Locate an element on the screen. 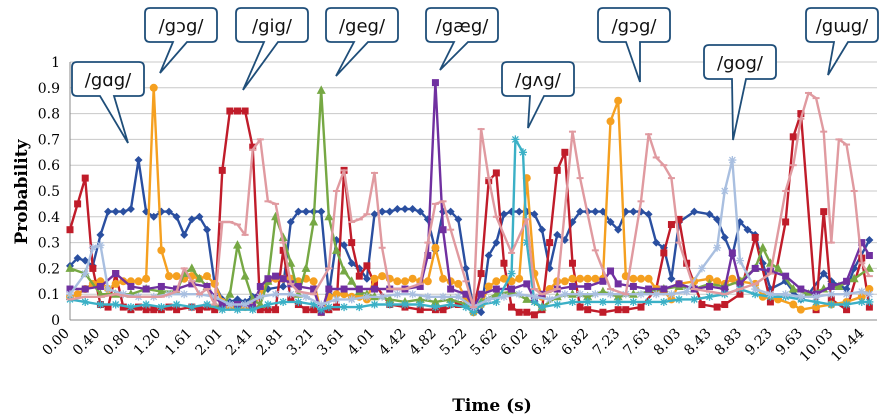 The width and height of the screenshot is (881, 420). x-tick-label: 6.02 is located at coordinates (514, 342).